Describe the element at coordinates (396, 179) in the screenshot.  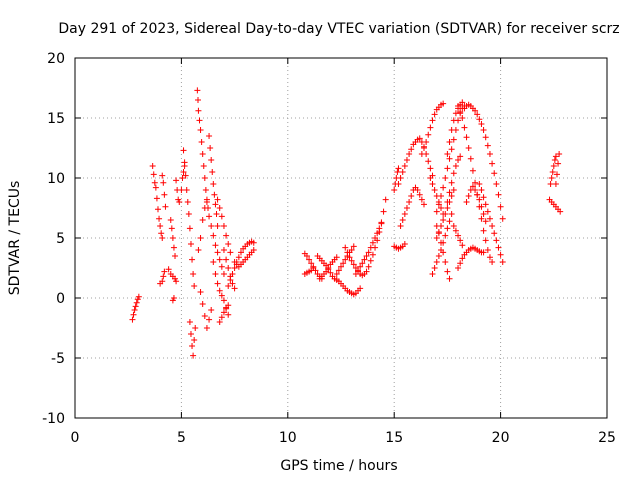
I see `series-s30` at that location.